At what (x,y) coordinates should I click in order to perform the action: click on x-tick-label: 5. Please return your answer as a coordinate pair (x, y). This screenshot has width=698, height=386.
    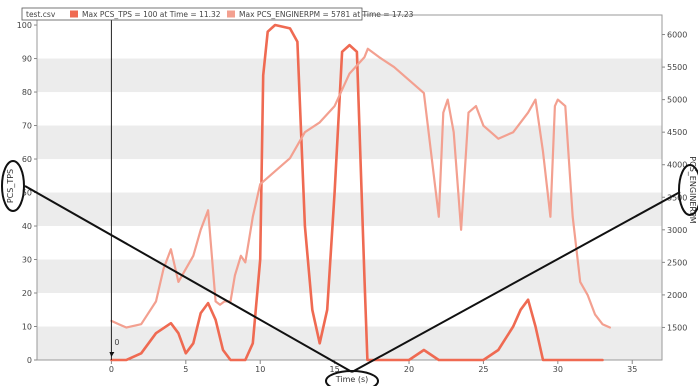
    Looking at the image, I should click on (185, 369).